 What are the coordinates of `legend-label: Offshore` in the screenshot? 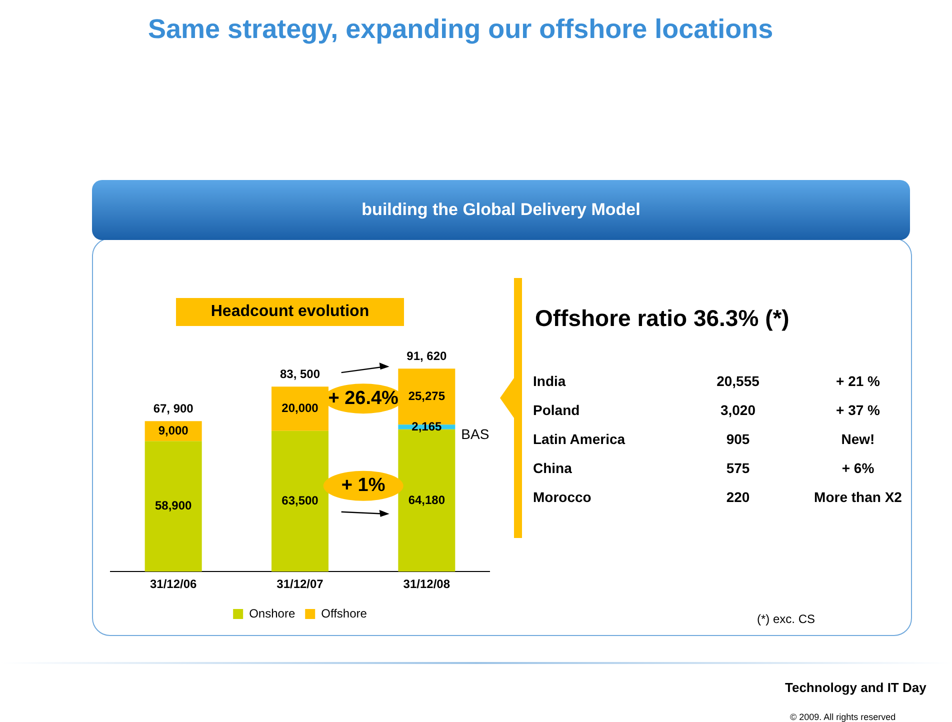 It's located at (344, 613).